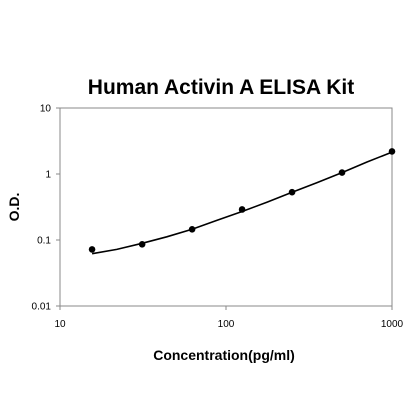  I want to click on y-tick-label: 1, so click(48, 175).